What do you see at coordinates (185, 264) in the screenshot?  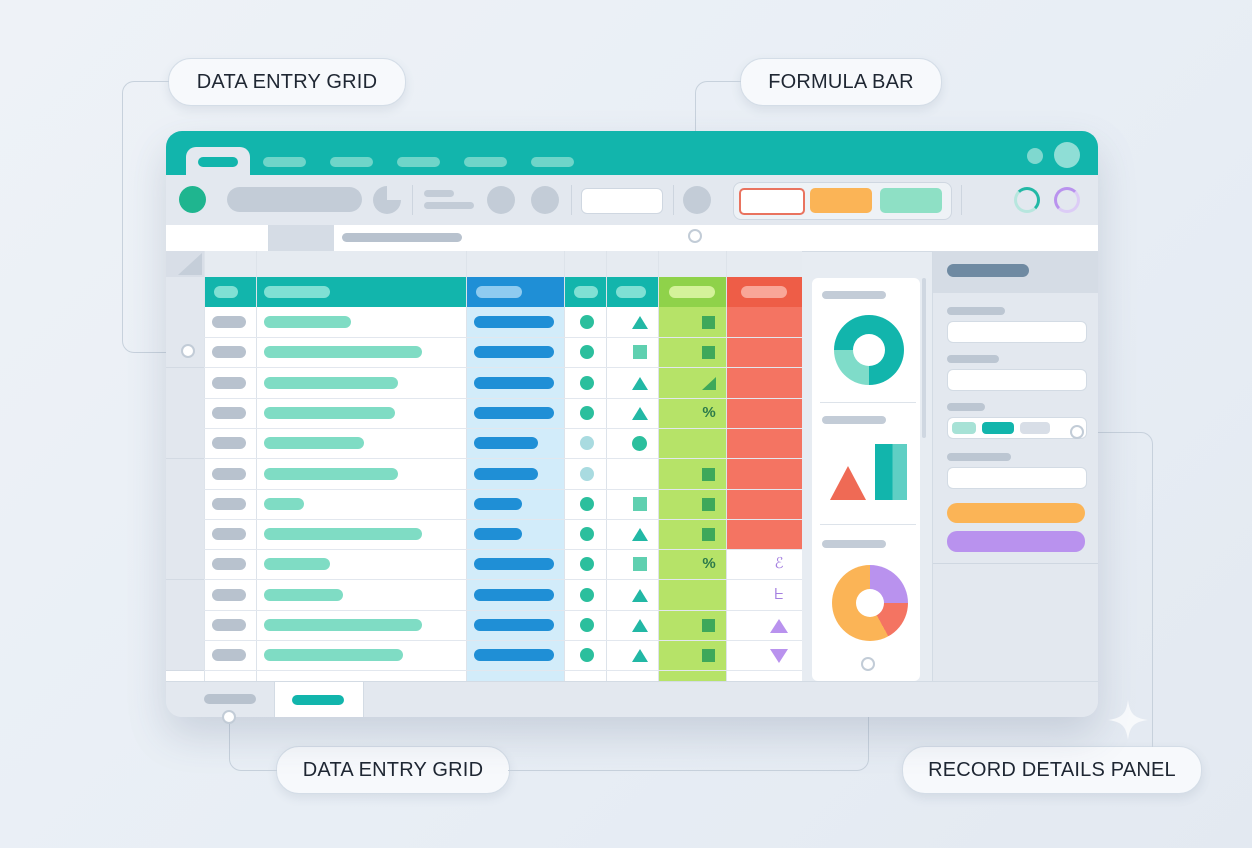 I see `select-all-corner` at bounding box center [185, 264].